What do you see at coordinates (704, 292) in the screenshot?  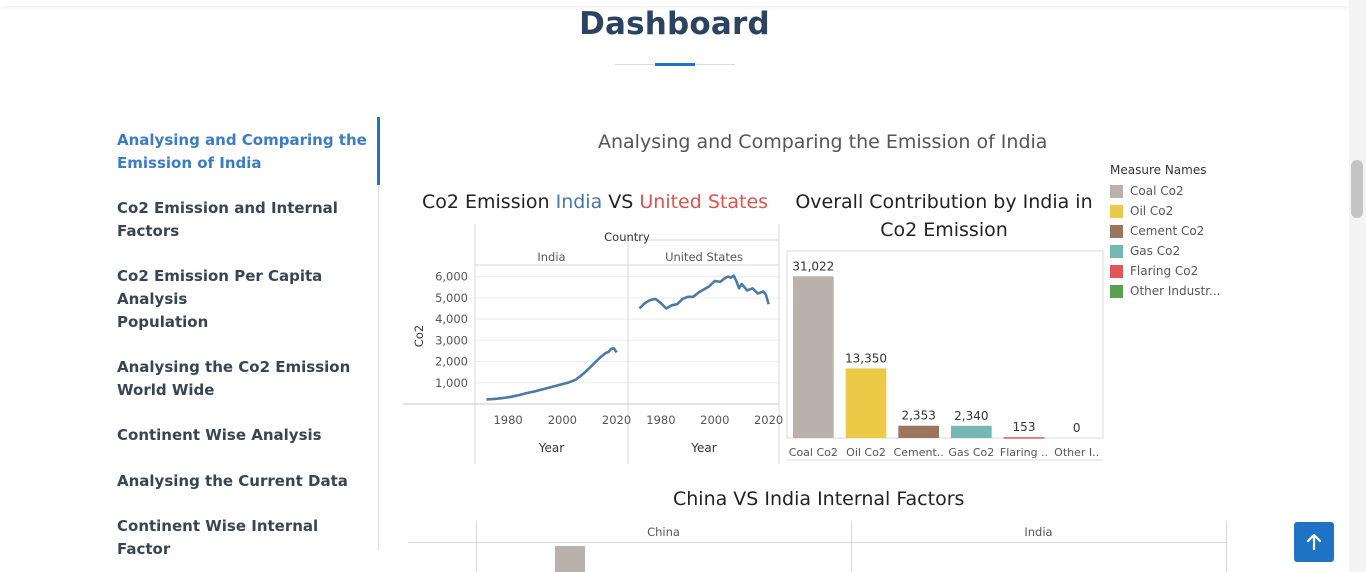 I see `series-line-united-states` at bounding box center [704, 292].